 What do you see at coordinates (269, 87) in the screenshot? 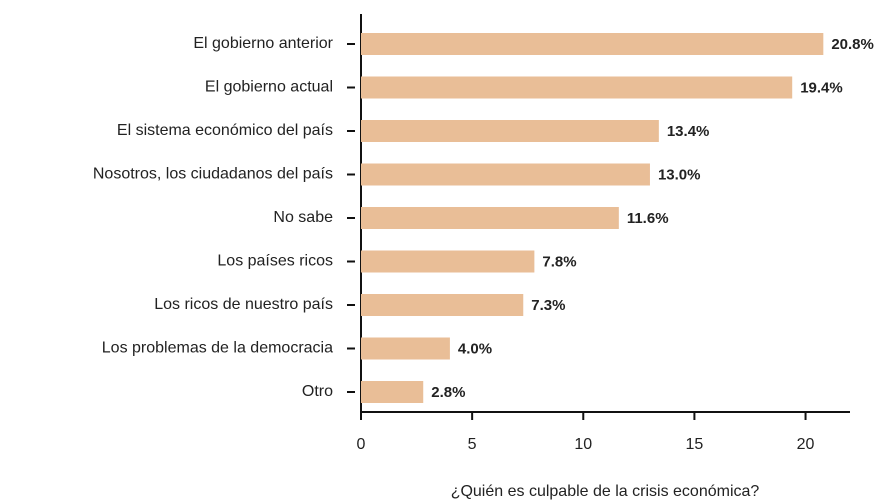
I see `y-tick-label: El gobierno actual` at bounding box center [269, 87].